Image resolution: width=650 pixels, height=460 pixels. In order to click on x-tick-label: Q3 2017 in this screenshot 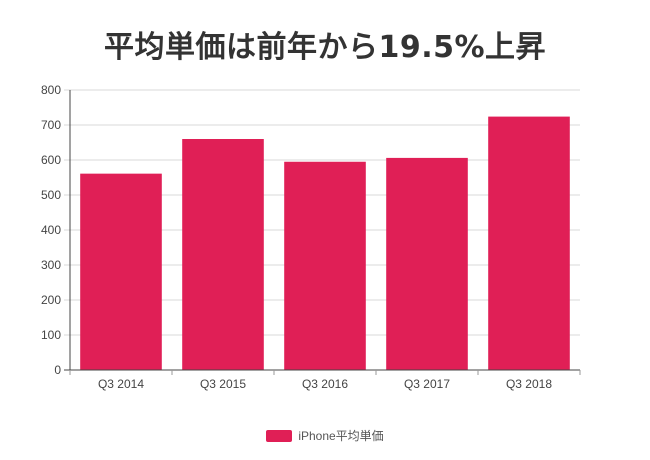, I will do `click(427, 384)`.